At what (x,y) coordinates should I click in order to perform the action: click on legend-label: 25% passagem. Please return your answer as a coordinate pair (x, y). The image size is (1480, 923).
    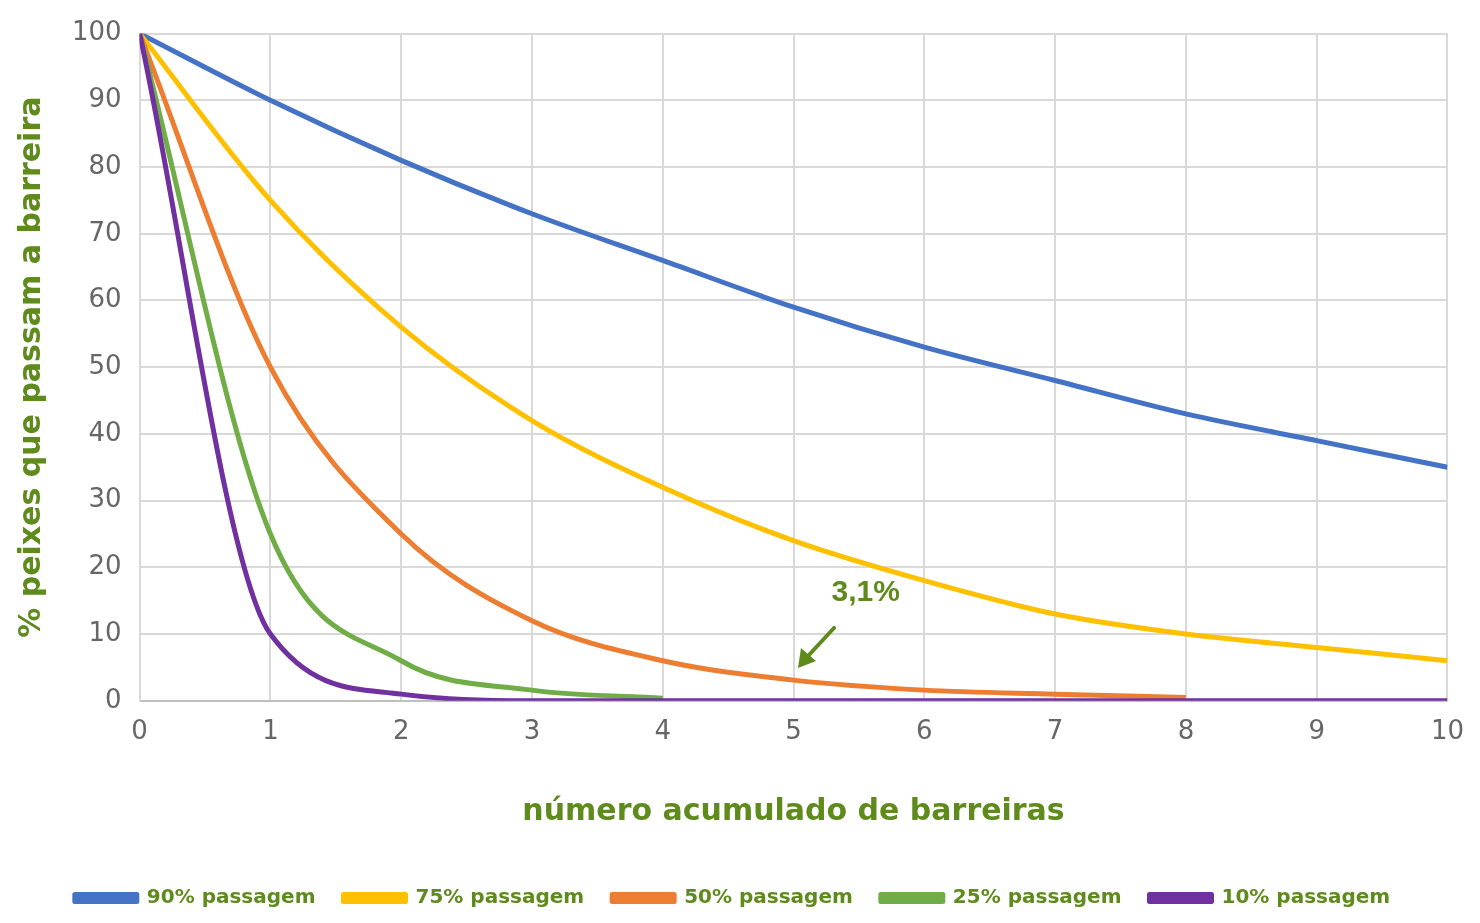
    Looking at the image, I should click on (1037, 896).